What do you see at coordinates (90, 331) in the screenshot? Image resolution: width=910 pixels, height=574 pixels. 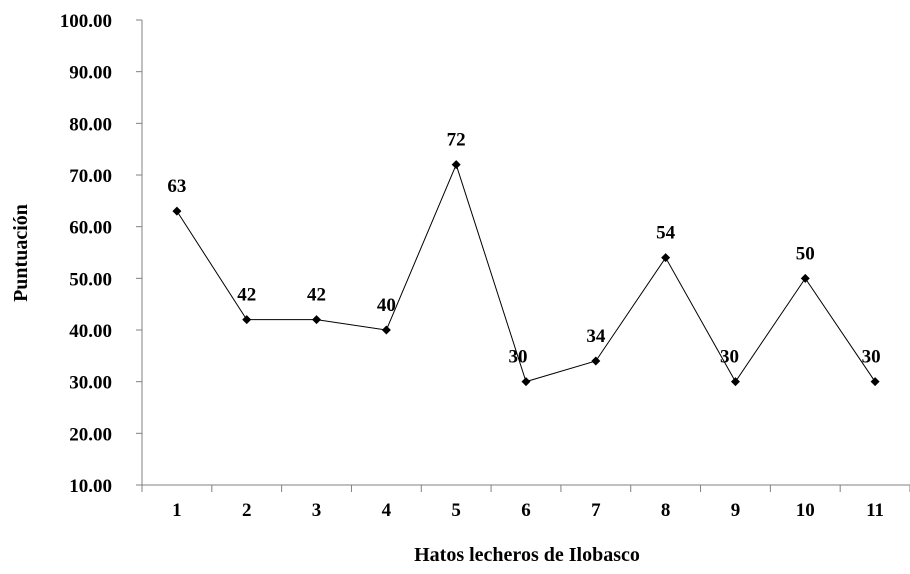 I see `y-tick-label: 40.00` at bounding box center [90, 331].